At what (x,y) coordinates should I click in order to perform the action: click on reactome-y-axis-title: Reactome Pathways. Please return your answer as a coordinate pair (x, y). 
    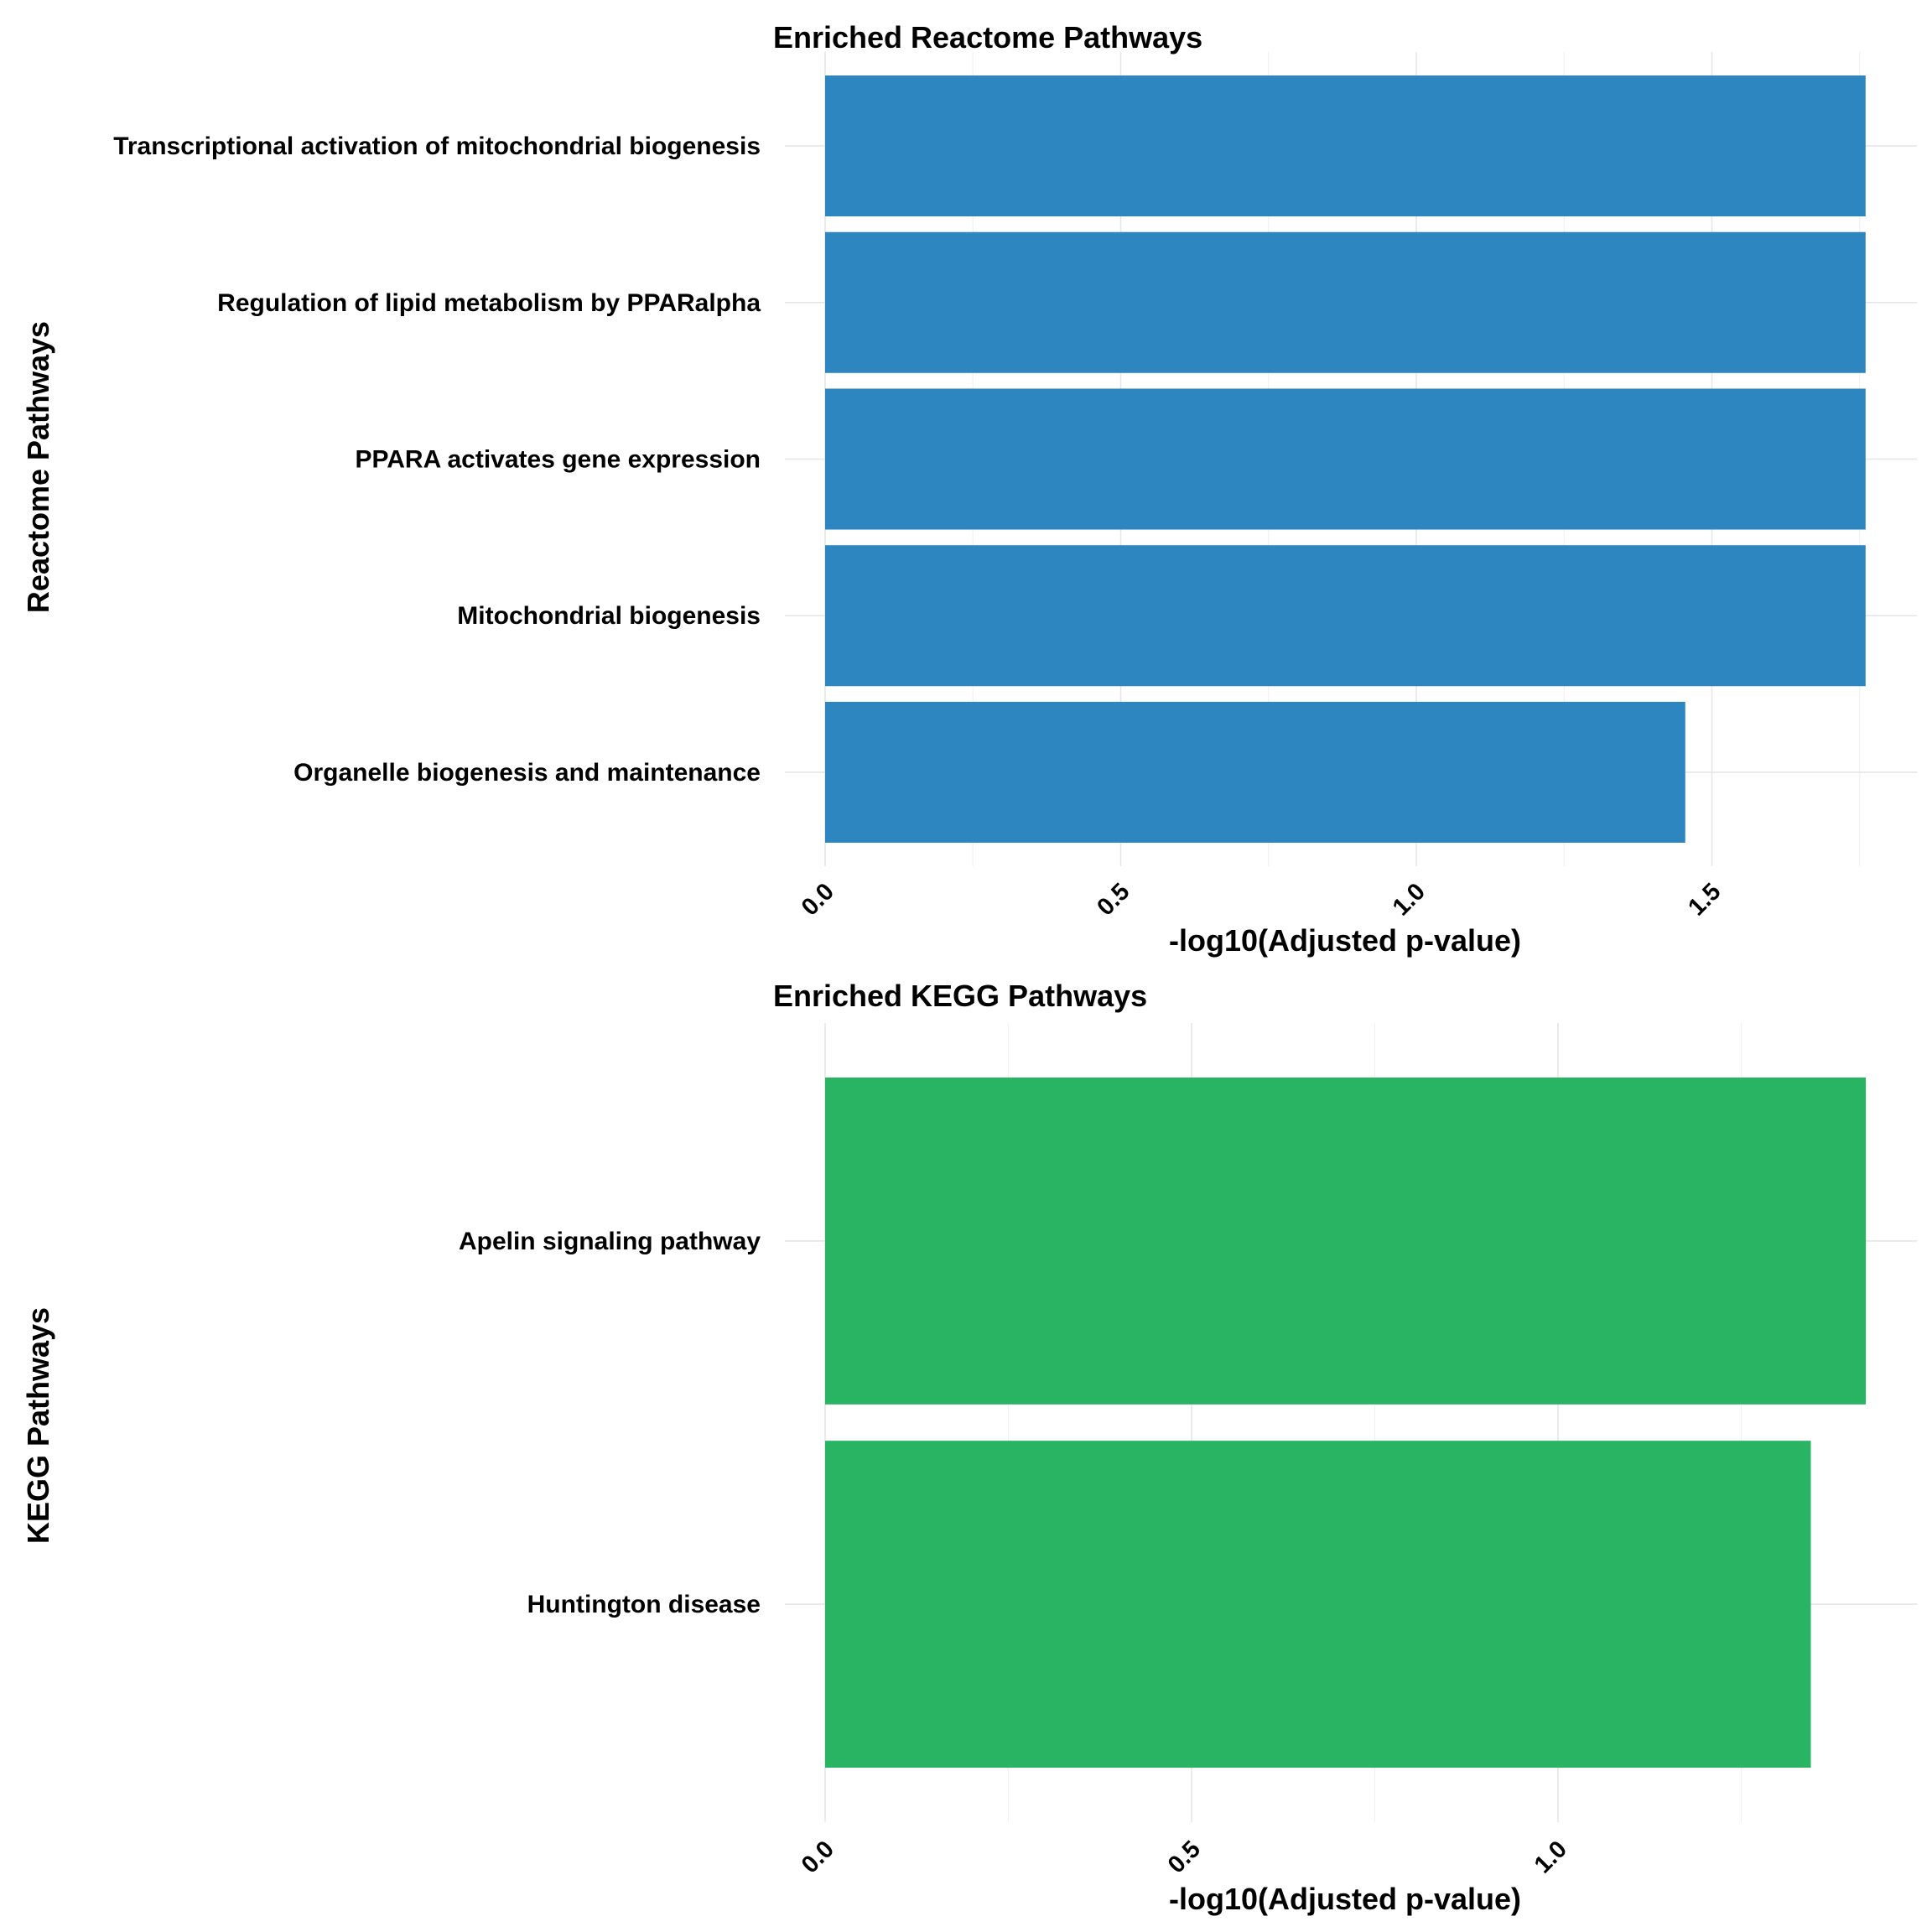
    Looking at the image, I should click on (38, 467).